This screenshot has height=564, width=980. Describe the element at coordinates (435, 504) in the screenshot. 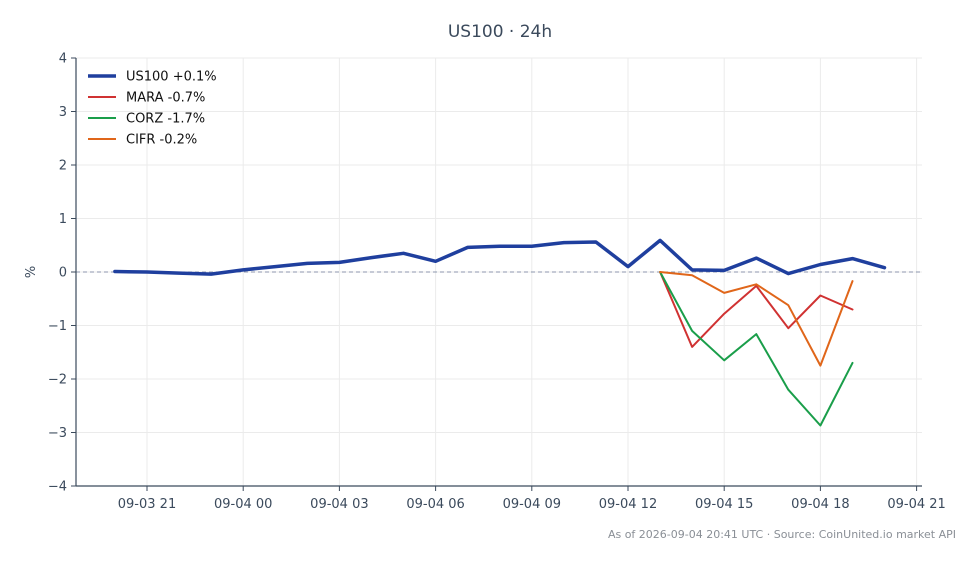

I see `x-tick-label: 09-04 06` at that location.